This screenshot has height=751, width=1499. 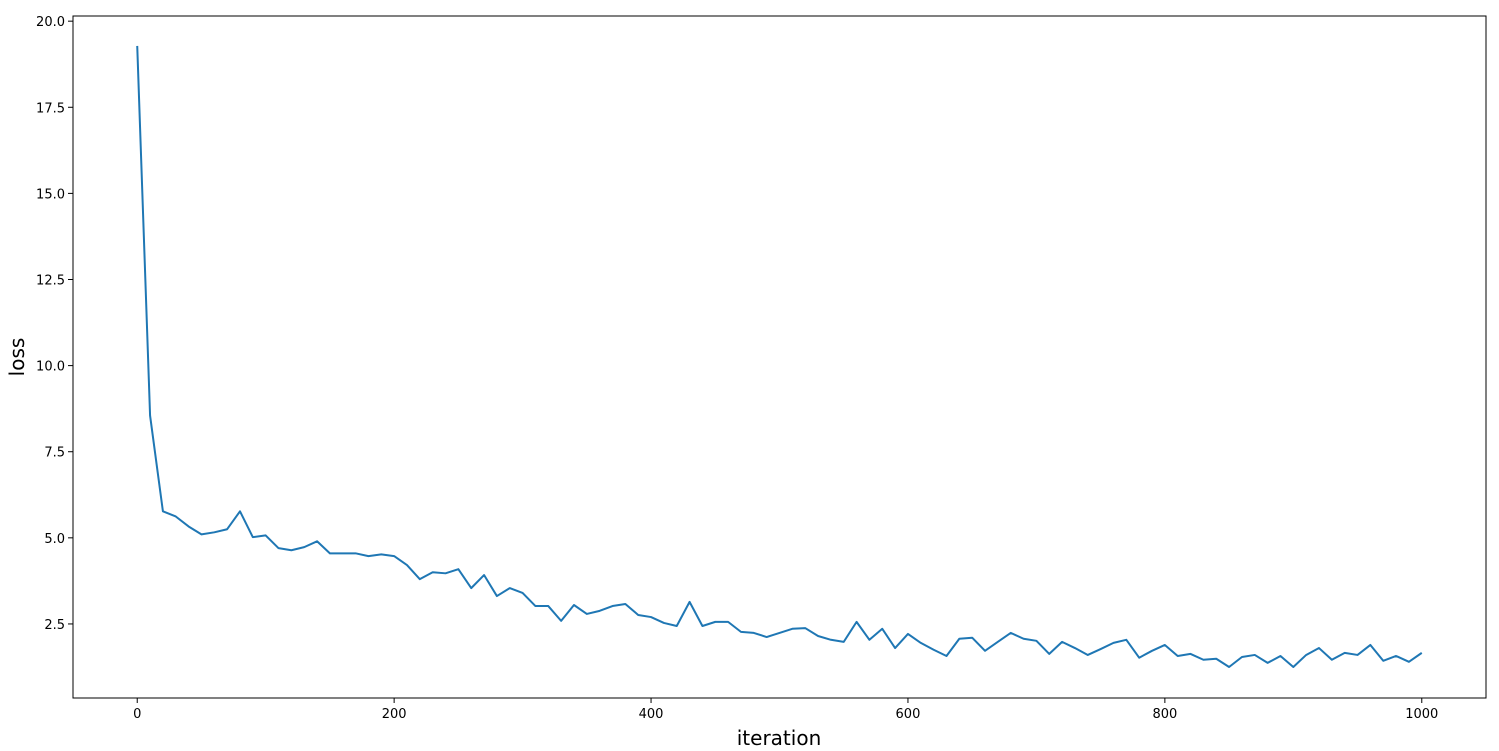 What do you see at coordinates (908, 714) in the screenshot?
I see `x-tick-label: 600` at bounding box center [908, 714].